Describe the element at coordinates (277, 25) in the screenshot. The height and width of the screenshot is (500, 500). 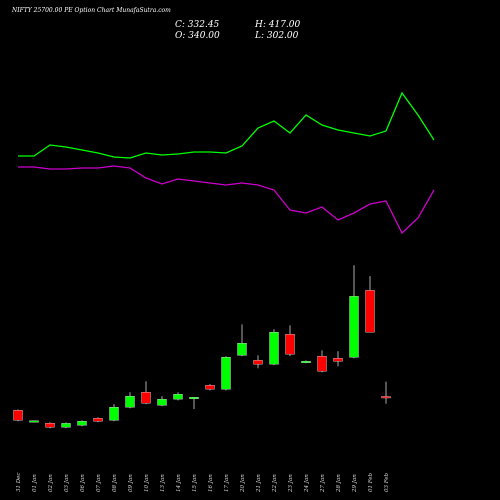
I see `high-label: H: 417.00` at that location.